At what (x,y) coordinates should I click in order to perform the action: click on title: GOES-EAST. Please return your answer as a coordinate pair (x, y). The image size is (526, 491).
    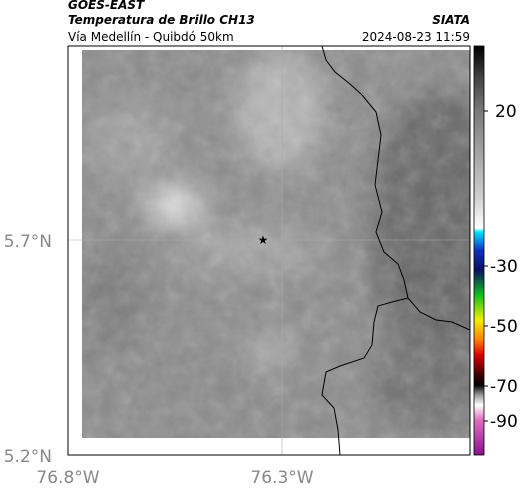
    Looking at the image, I should click on (106, 6).